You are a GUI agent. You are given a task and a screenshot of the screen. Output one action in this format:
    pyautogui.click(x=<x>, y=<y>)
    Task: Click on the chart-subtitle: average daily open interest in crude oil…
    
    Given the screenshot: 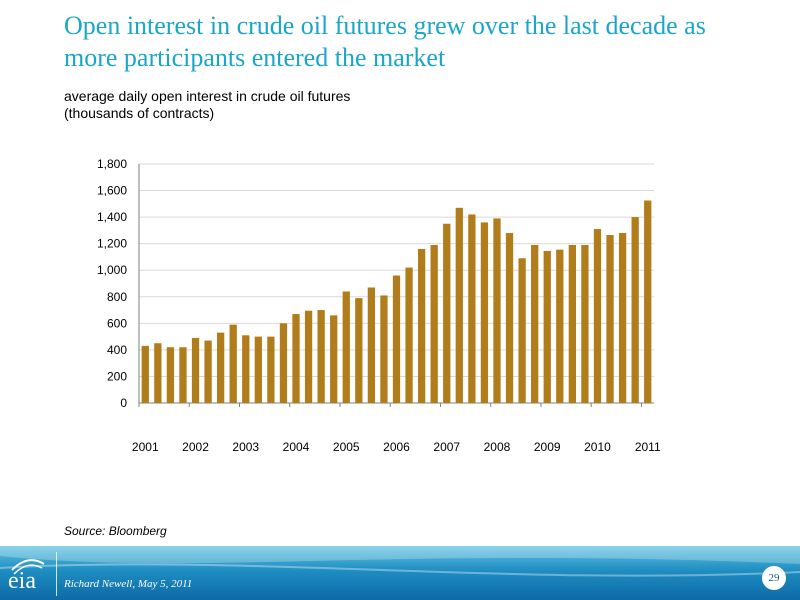 What is the action you would take?
    pyautogui.click(x=207, y=105)
    